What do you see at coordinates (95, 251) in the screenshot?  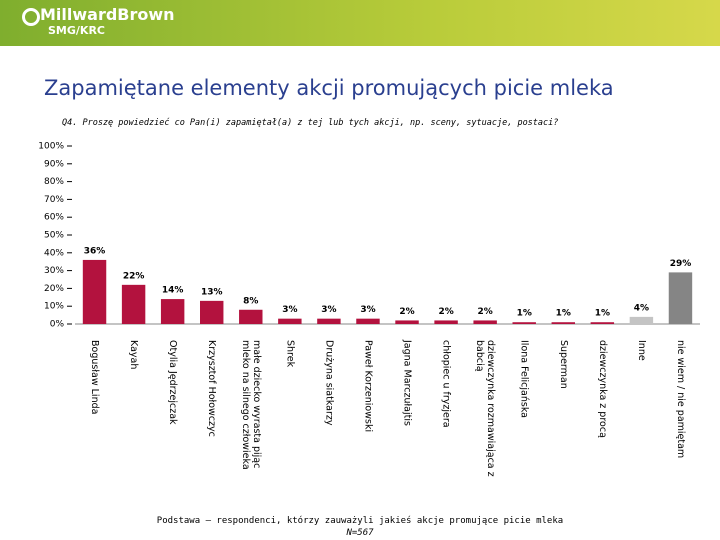 I see `value-label: 36%` at bounding box center [95, 251].